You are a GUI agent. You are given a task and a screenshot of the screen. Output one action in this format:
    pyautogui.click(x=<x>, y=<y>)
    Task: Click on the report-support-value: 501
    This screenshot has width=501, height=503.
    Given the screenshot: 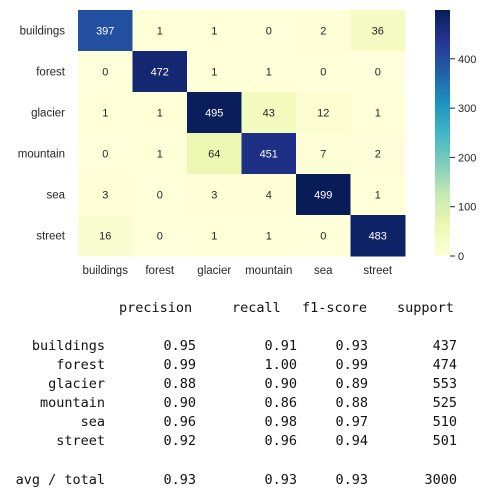 What is the action you would take?
    pyautogui.click(x=444, y=441)
    